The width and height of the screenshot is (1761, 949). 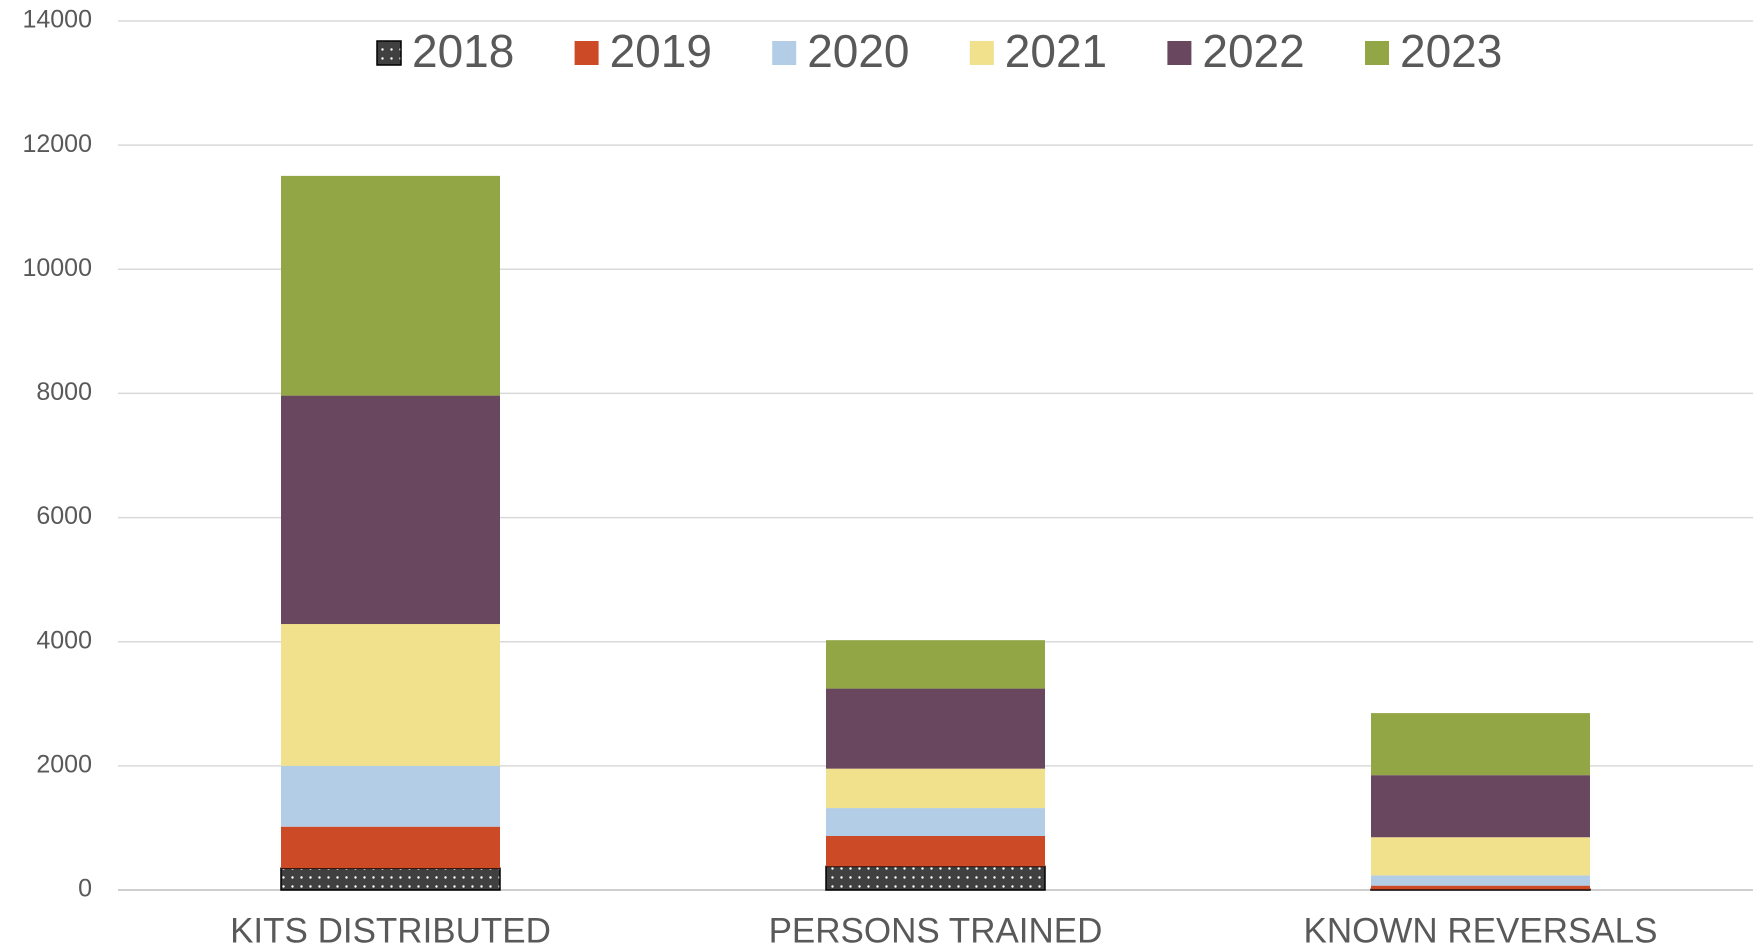 What do you see at coordinates (858, 51) in the screenshot?
I see `legend-label: 2020` at bounding box center [858, 51].